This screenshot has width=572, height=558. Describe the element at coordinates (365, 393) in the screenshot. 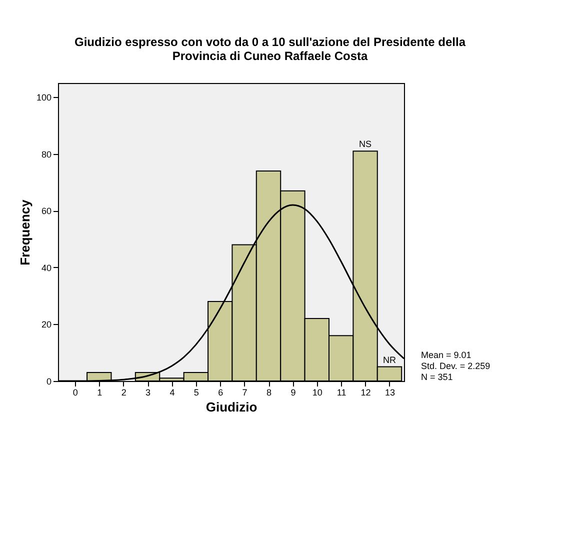

I see `x-tick-label: 12` at that location.